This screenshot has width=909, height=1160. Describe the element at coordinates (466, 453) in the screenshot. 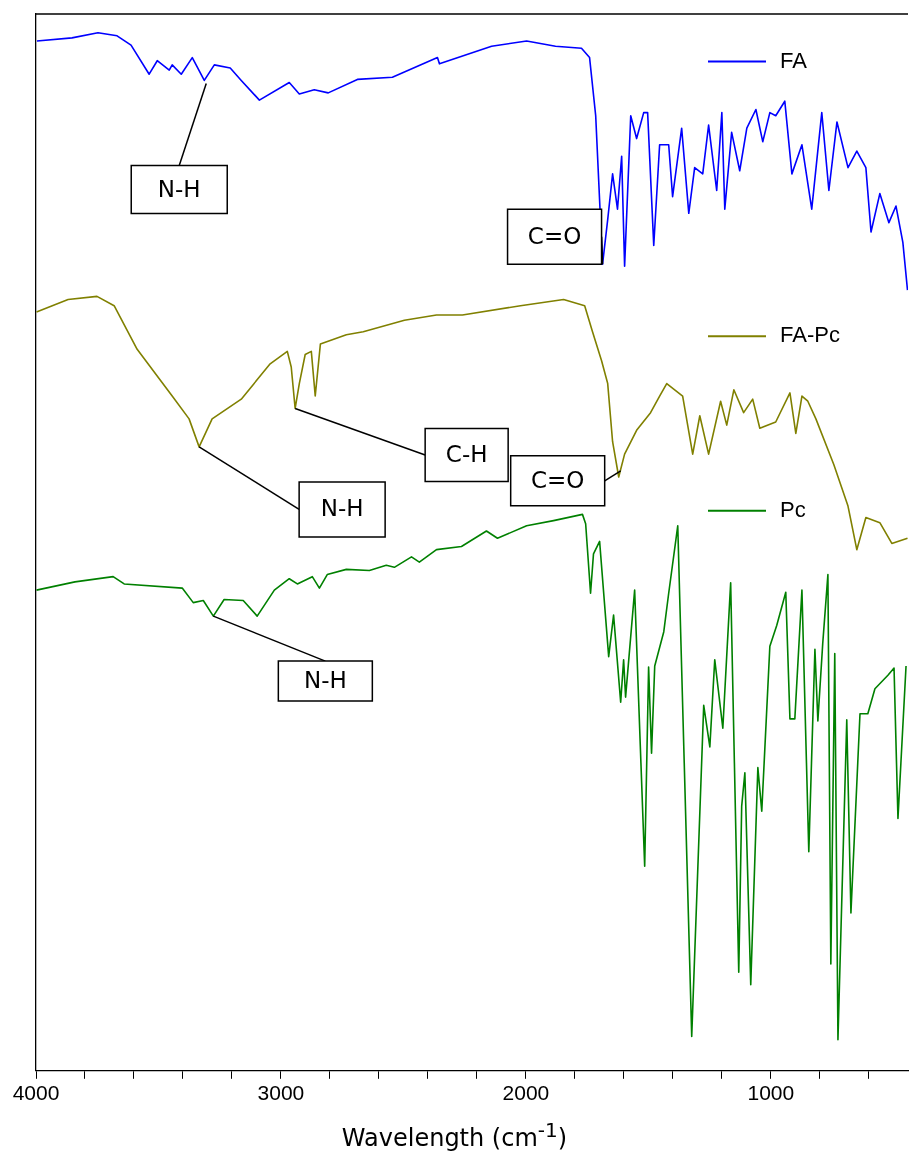

I see `annotation: C-H` at that location.